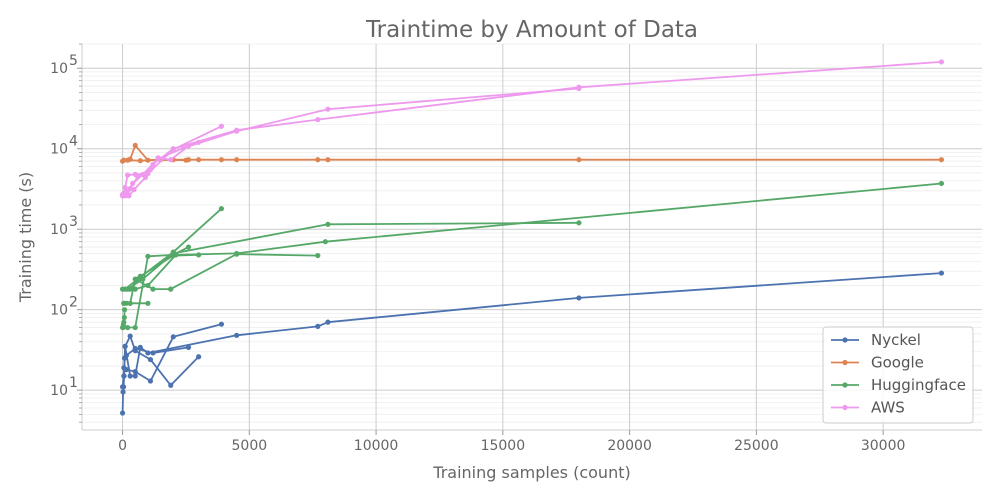  I want to click on legend-label-google: Google, so click(897, 363).